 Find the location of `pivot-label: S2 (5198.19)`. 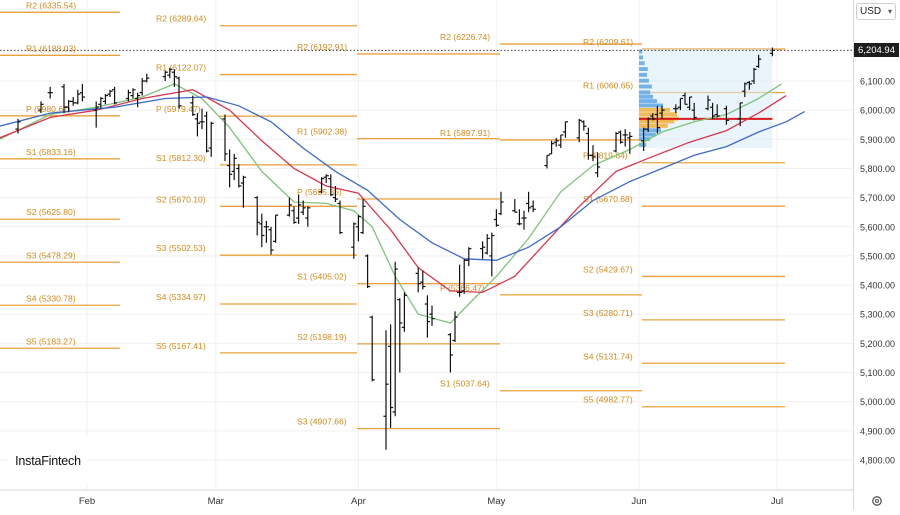

pivot-label: S2 (5198.19) is located at coordinates (322, 337).